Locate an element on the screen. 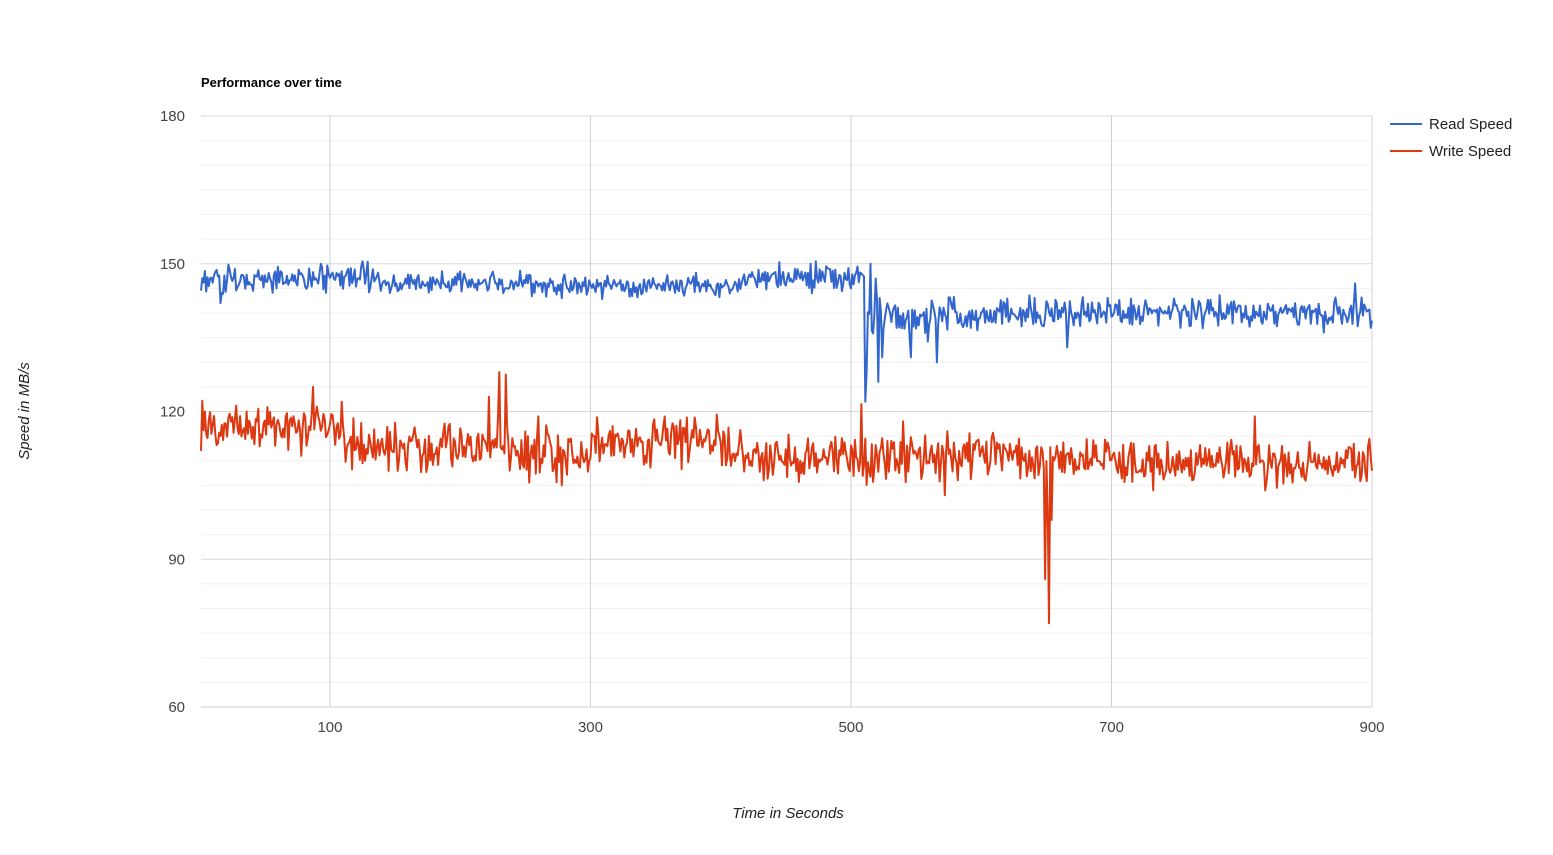  chart-title: Performance over time is located at coordinates (271, 82).